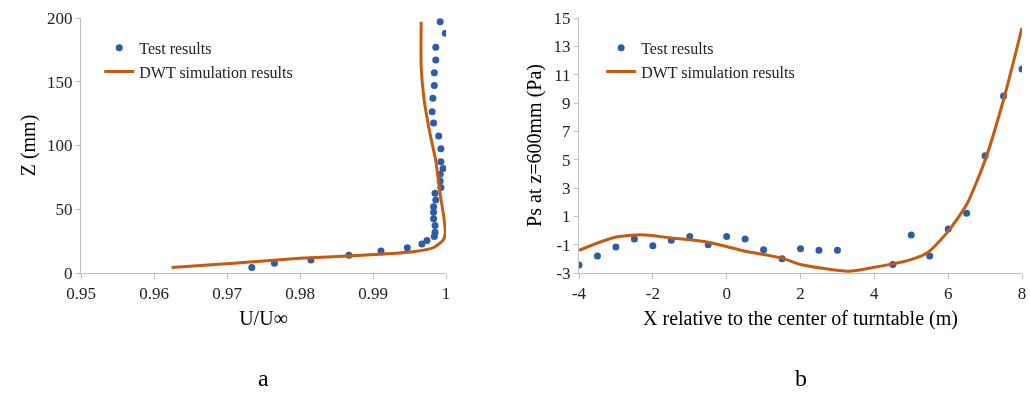  What do you see at coordinates (227, 294) in the screenshot?
I see `x-tick-label: 0.97` at bounding box center [227, 294].